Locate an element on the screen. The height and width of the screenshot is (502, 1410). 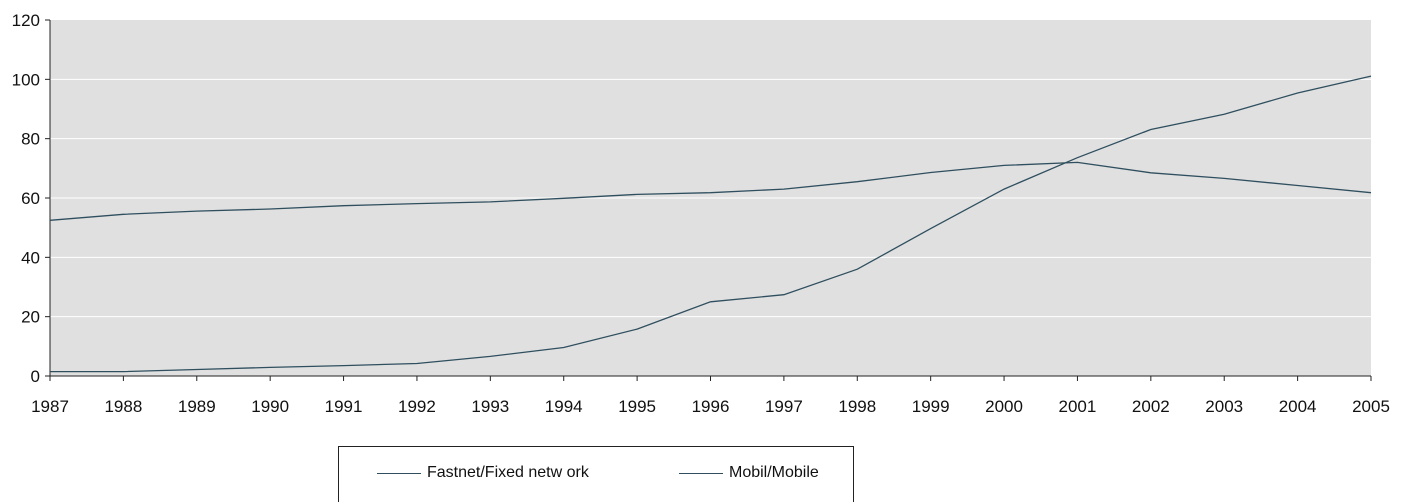
legend-label-mobile: Mobil/Mobile is located at coordinates (774, 472).